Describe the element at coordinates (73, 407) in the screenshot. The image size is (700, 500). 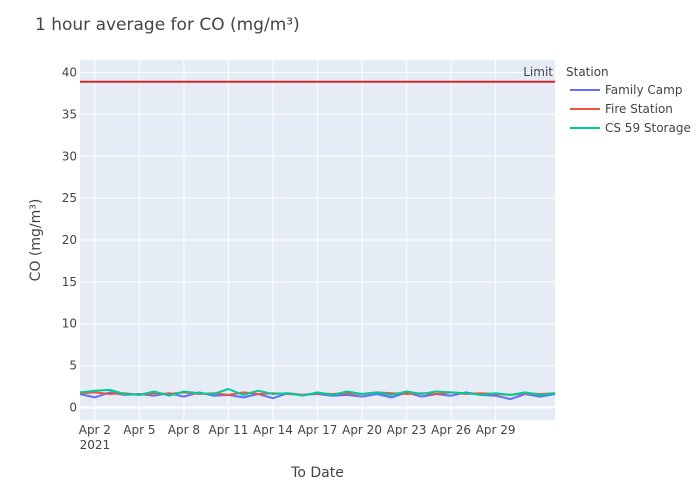
I see `y-tick-label: 0` at that location.